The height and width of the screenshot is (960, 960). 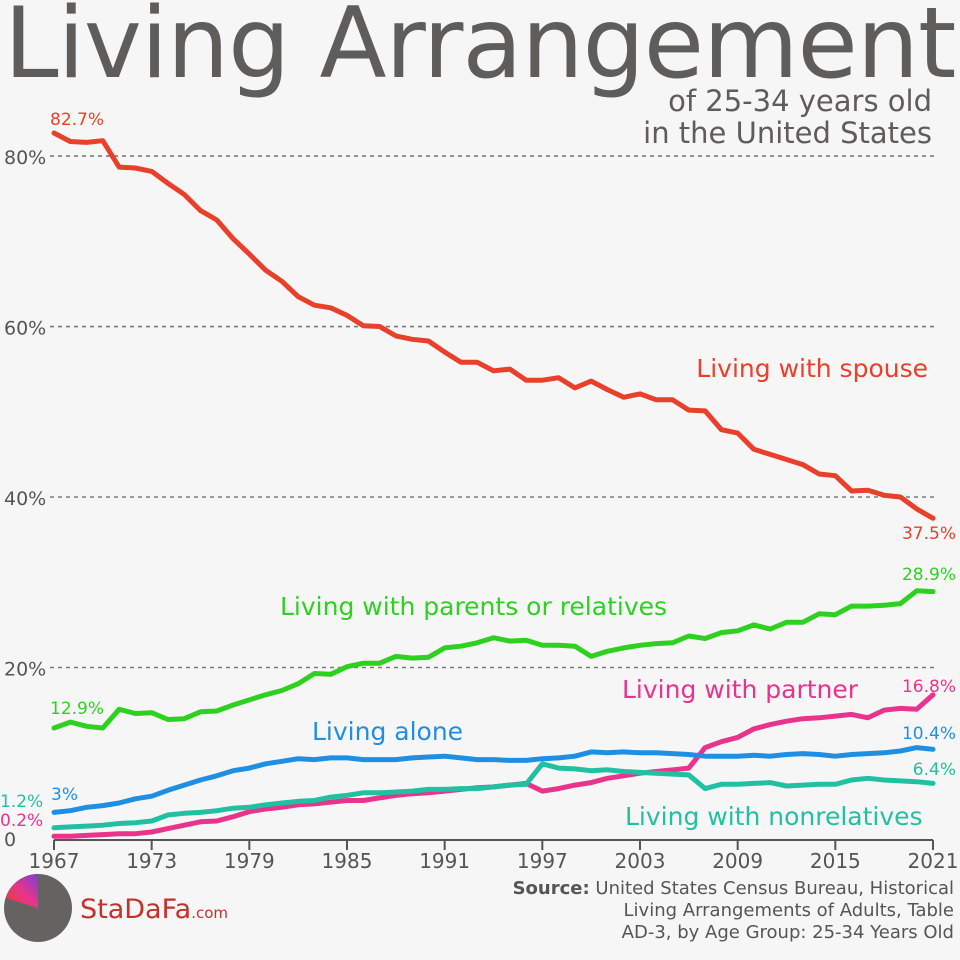 I want to click on source-line-1: United States Census Bureau, Historical, so click(x=774, y=888).